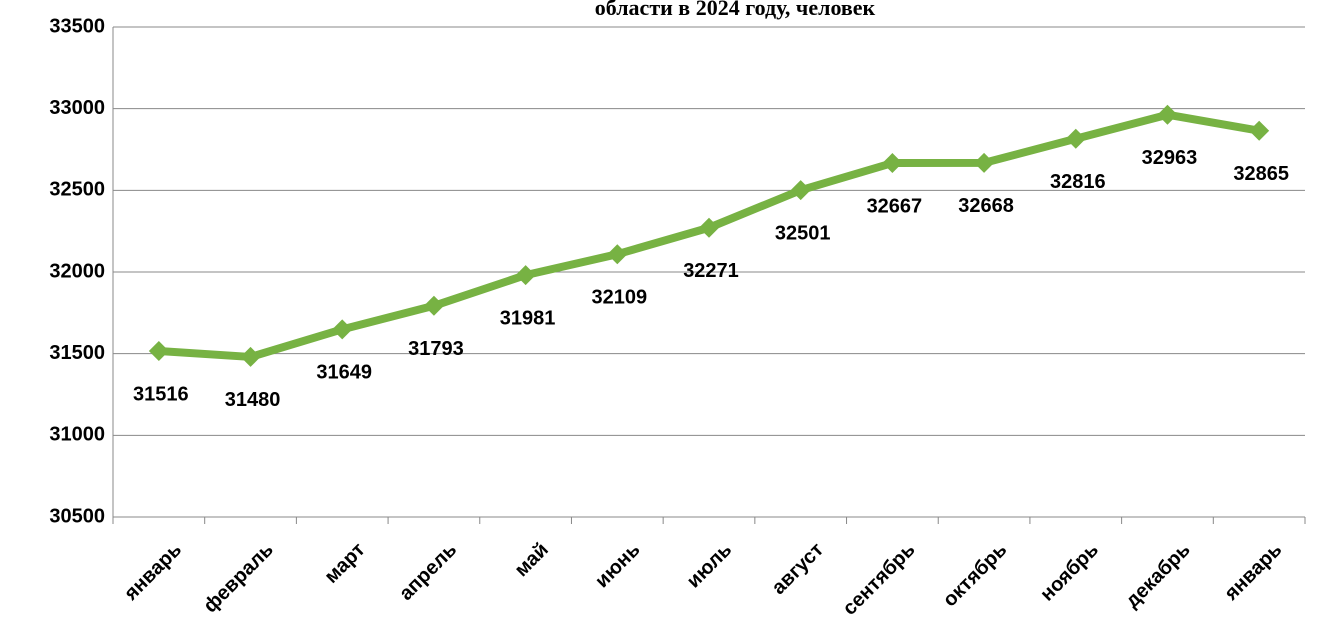  What do you see at coordinates (77, 190) in the screenshot?
I see `y-tick-label: 32500` at bounding box center [77, 190].